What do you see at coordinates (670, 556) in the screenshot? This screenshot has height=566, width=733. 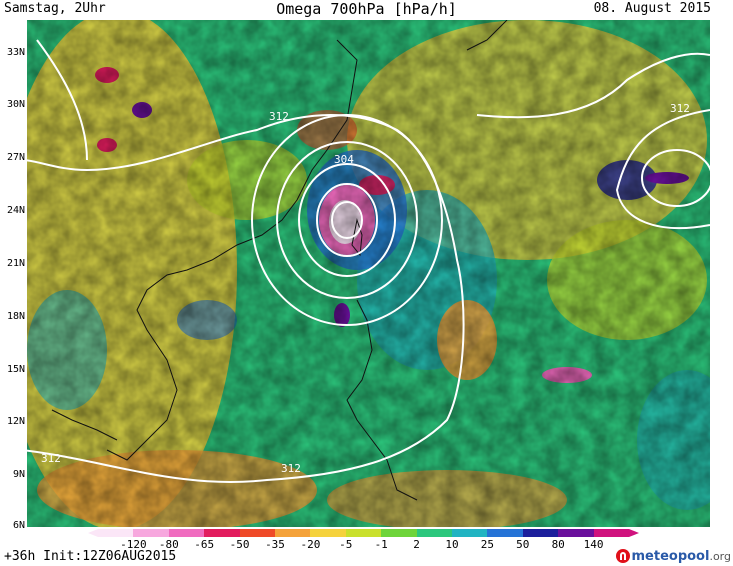 I see `logo-text: meteopool` at bounding box center [670, 556].